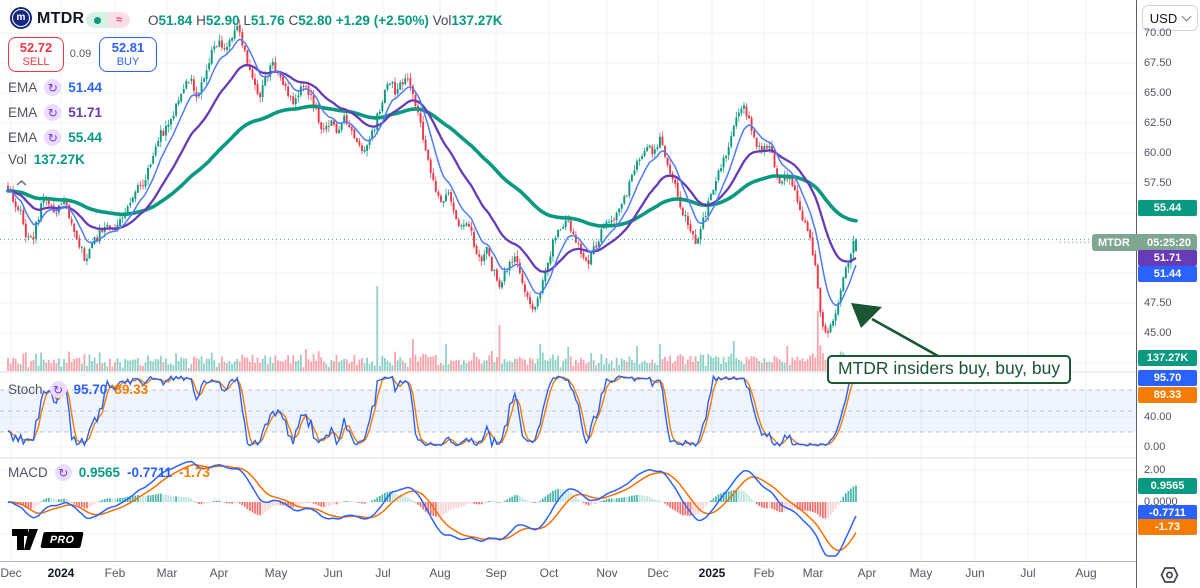 Image resolution: width=1200 pixels, height=588 pixels. I want to click on mtdr-company-logo: m, so click(21, 18).